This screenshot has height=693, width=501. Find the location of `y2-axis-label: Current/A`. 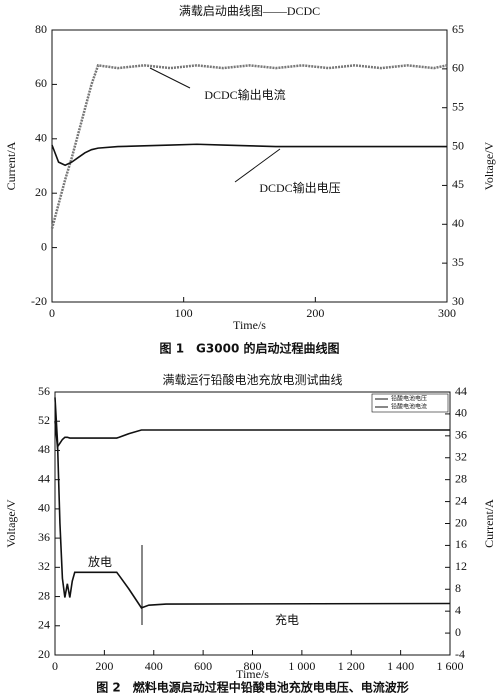

y2-axis-label: Current/A is located at coordinates (489, 523).